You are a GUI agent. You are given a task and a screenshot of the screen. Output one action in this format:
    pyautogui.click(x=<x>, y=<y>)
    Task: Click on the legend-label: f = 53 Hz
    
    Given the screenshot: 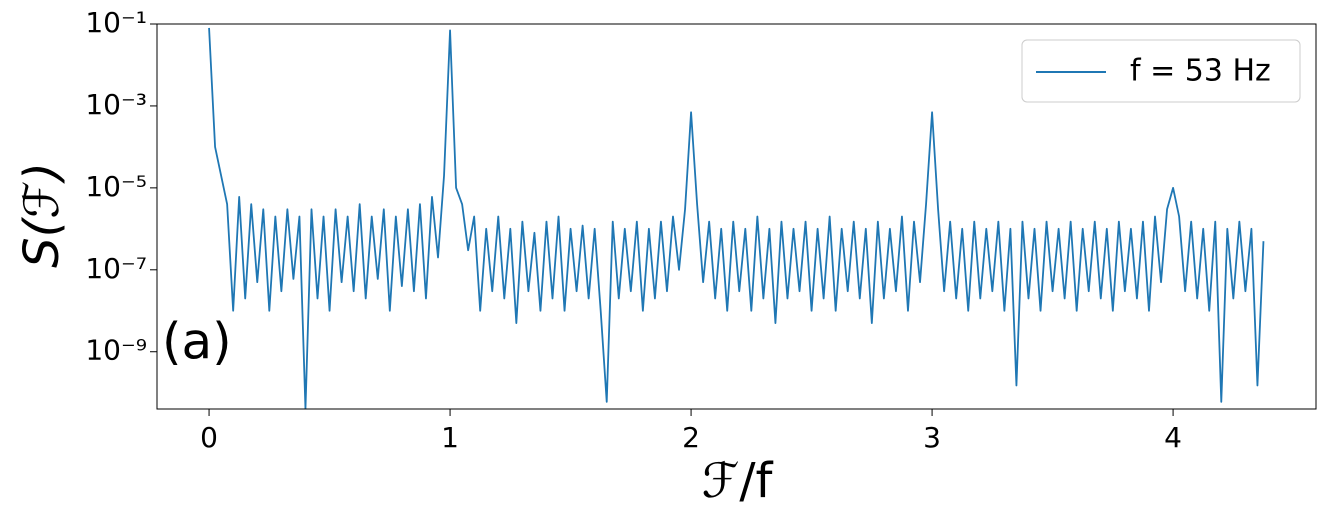 What is the action you would take?
    pyautogui.click(x=1200, y=71)
    